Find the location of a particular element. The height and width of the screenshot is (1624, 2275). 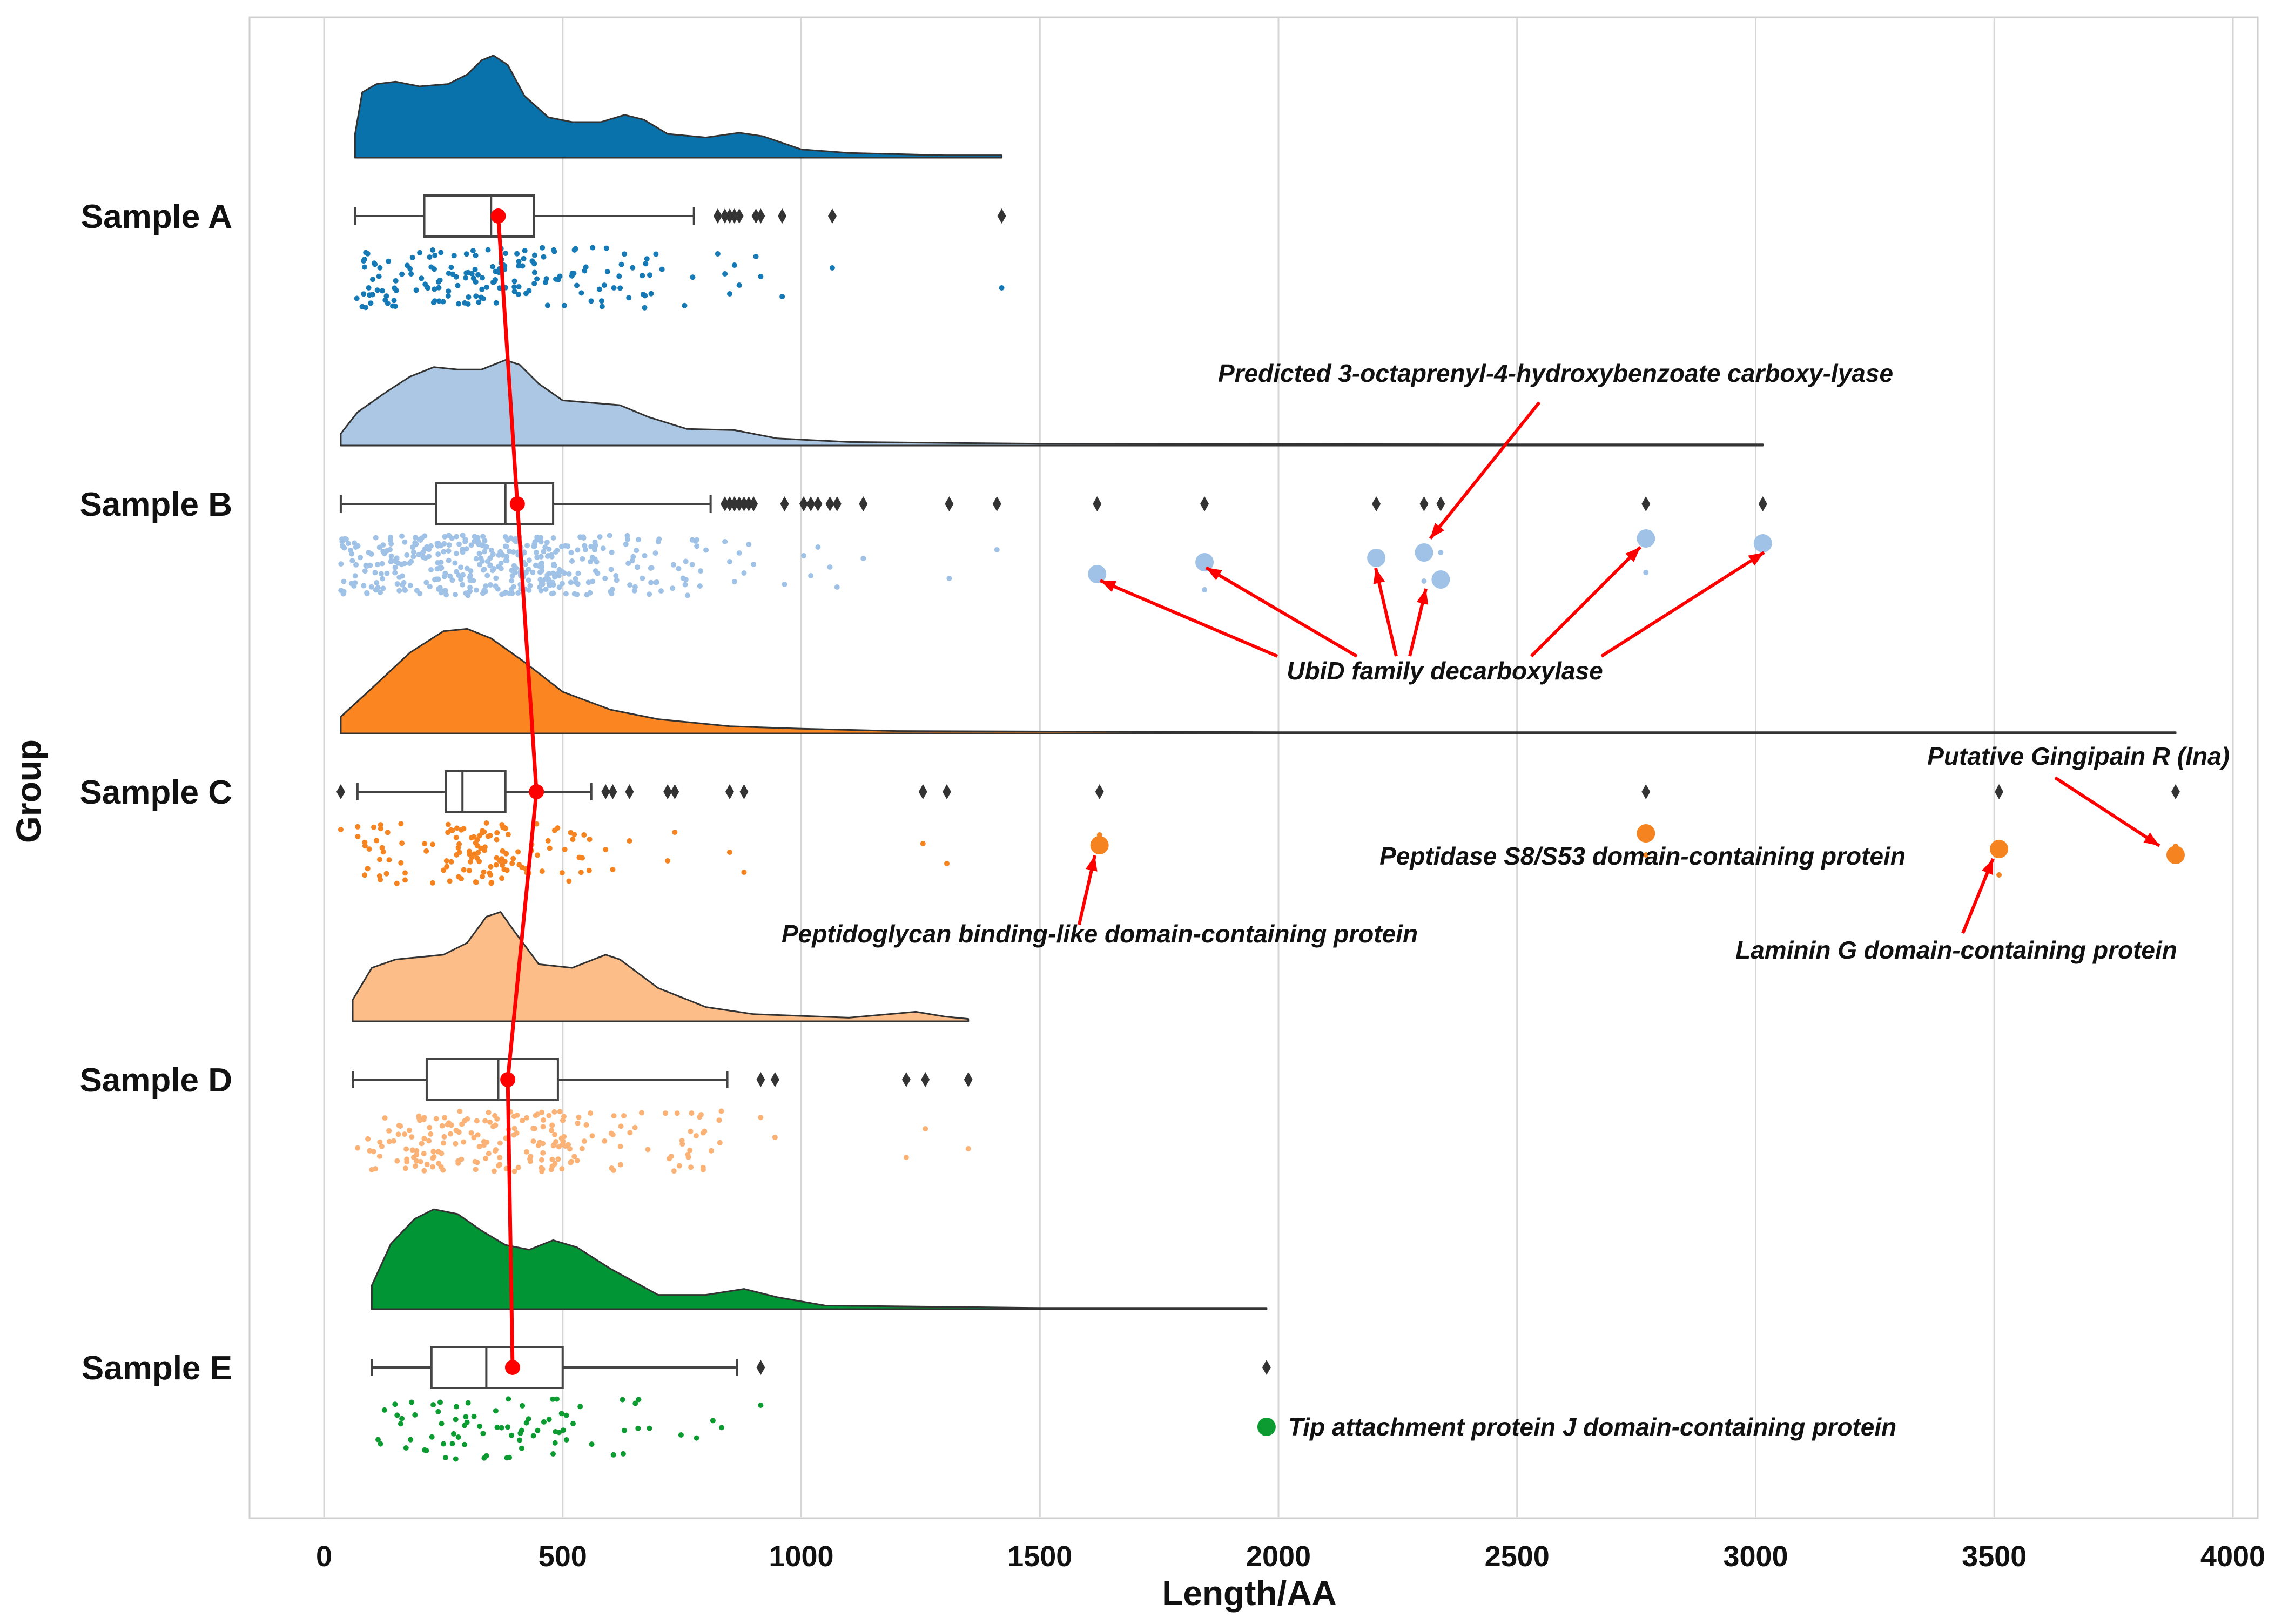

x-axis-title: Length/AA is located at coordinates (1249, 1593).